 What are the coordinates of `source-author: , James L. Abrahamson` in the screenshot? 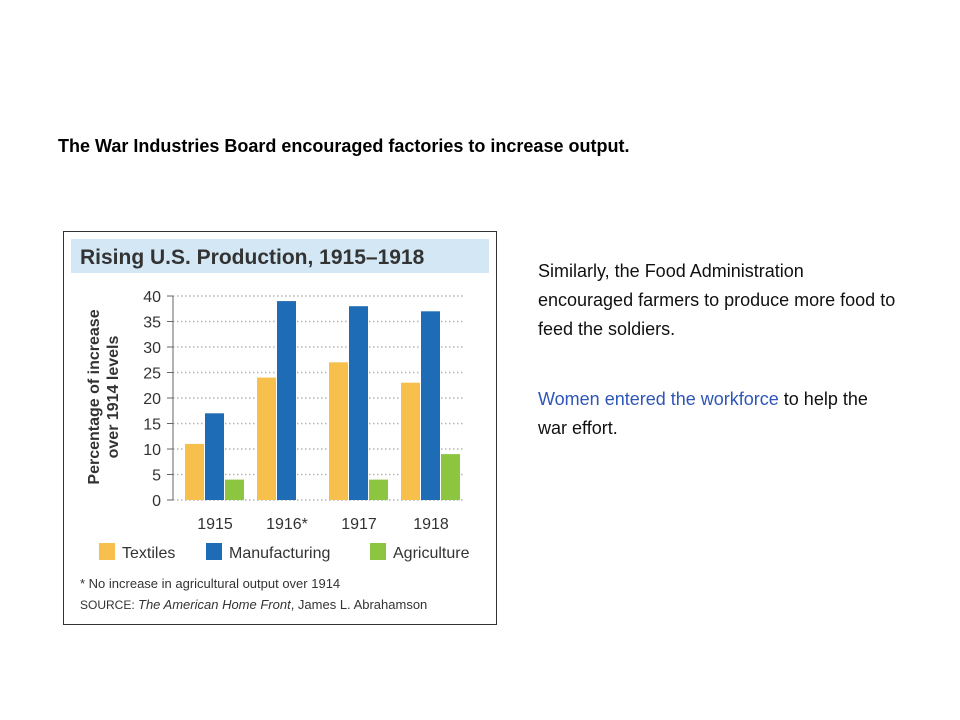 It's located at (359, 604).